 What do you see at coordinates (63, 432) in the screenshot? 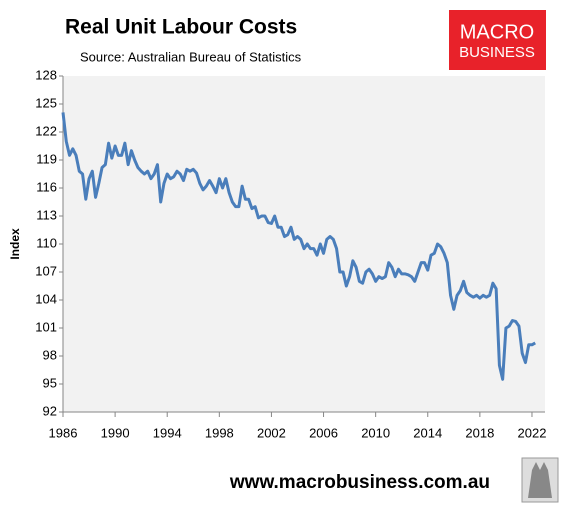
I see `x-tick-label: 1986` at bounding box center [63, 432].